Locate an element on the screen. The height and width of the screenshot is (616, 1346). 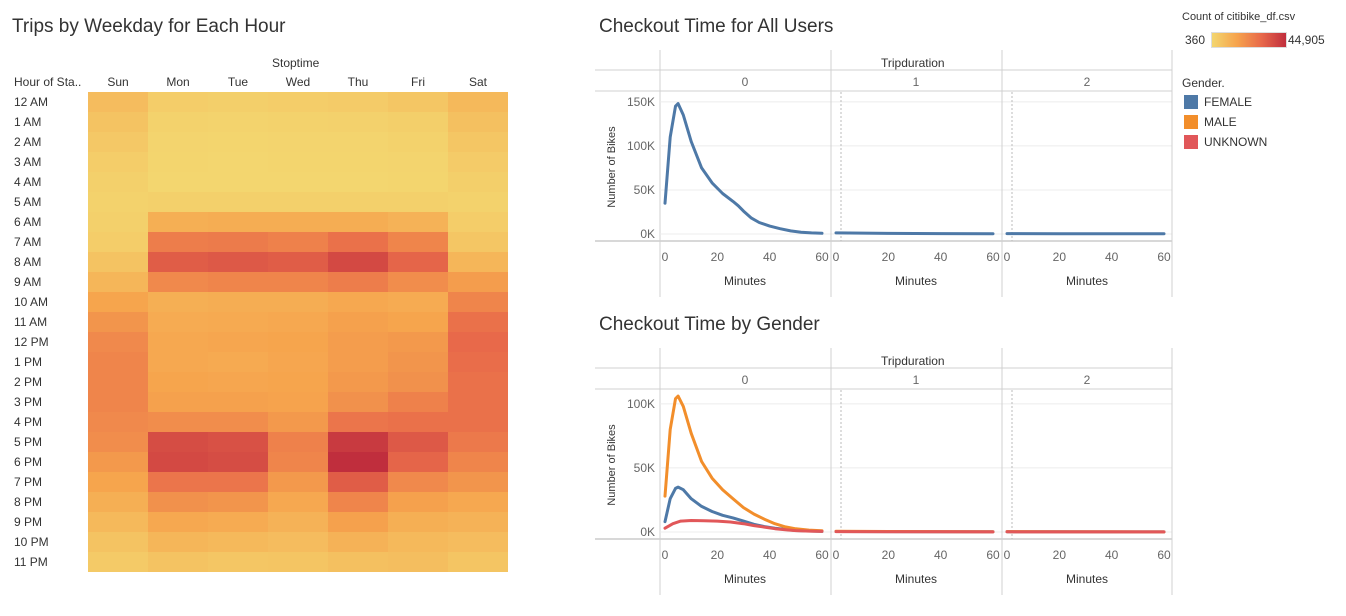
hour-label: 6 PM is located at coordinates (28, 462).